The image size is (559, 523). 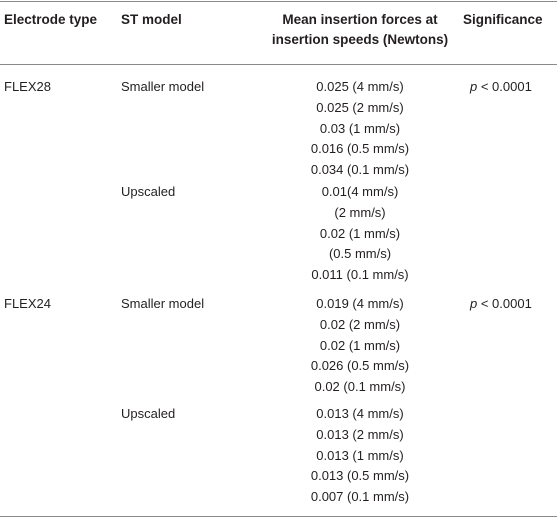 I want to click on list-item: 0.011 (0.1 mm/s), so click(x=360, y=275).